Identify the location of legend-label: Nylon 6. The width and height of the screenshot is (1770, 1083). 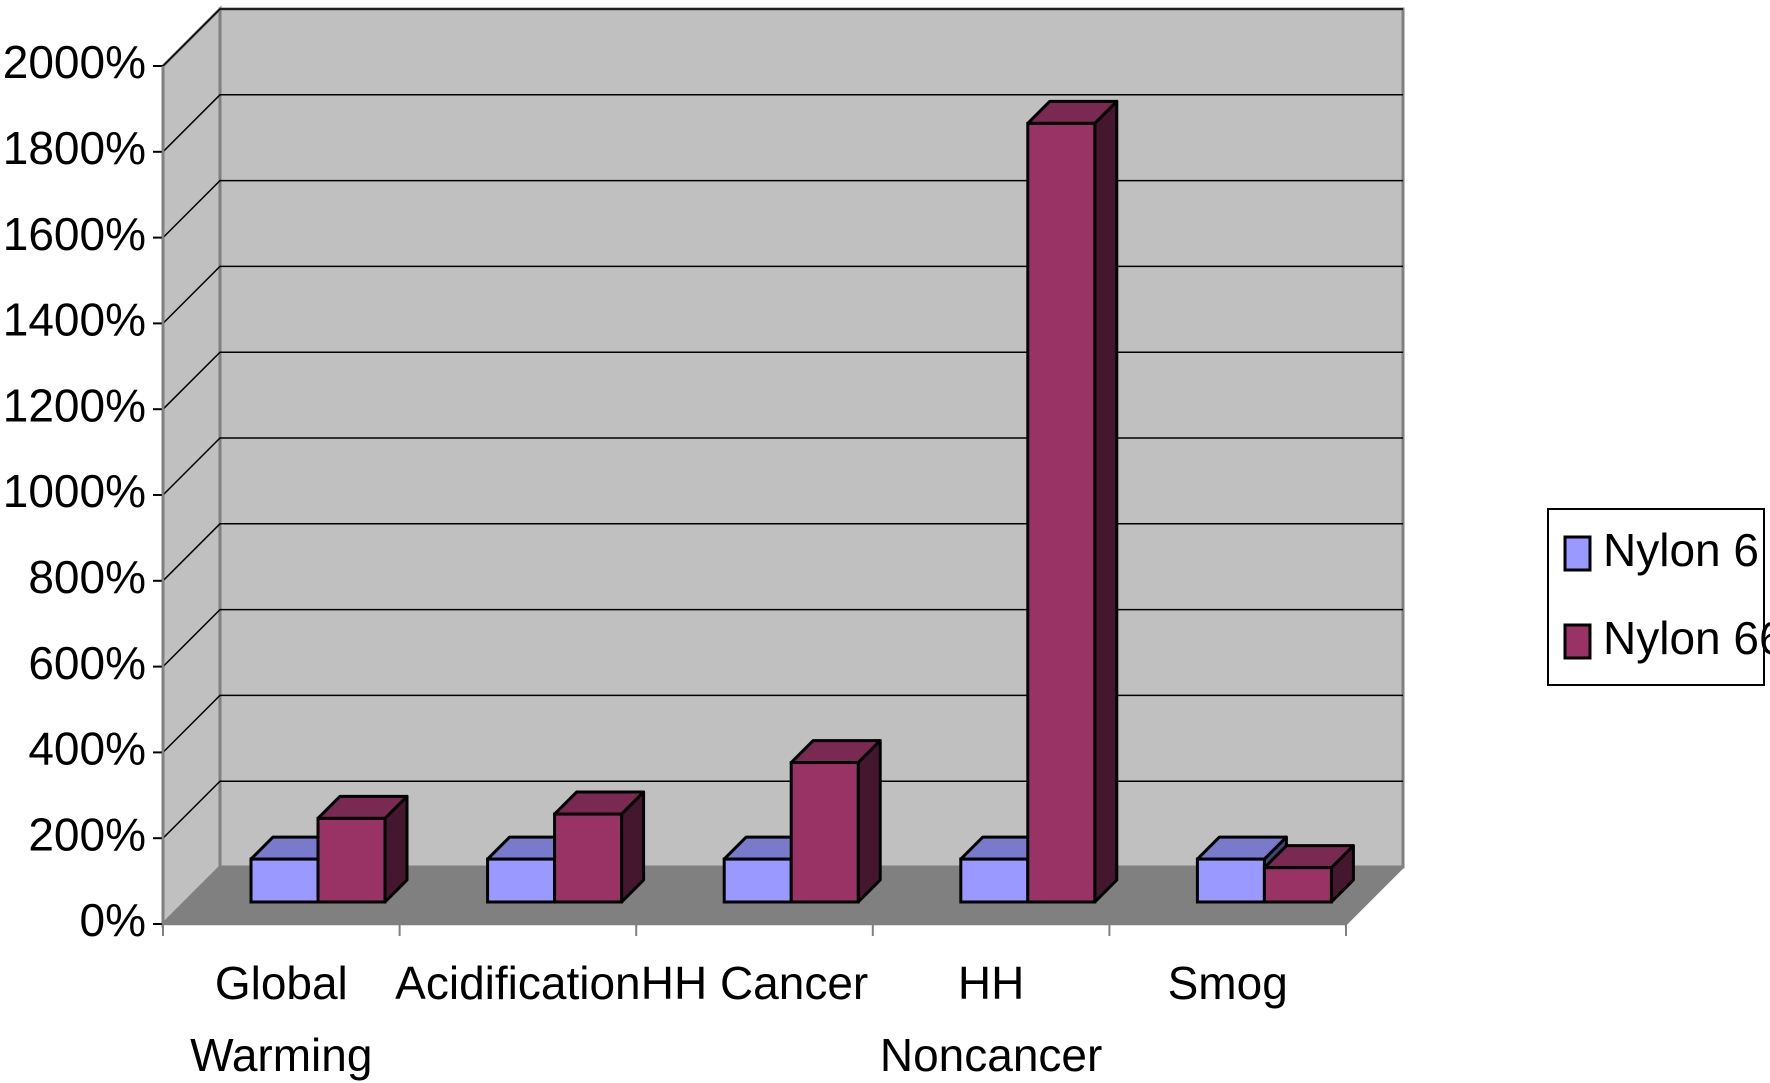
(1681, 550).